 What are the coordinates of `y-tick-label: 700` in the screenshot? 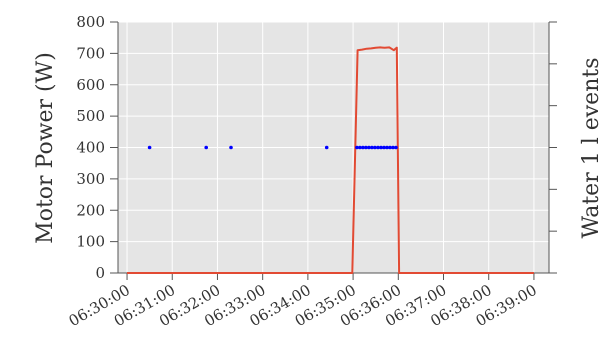 It's located at (90, 53).